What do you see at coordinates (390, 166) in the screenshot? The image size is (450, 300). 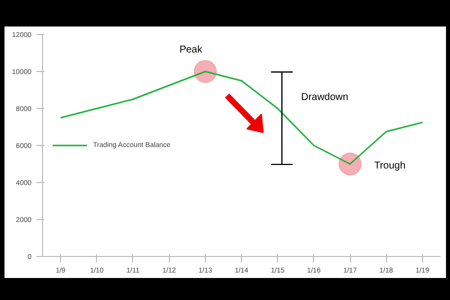 I see `annotation: Trough` at bounding box center [390, 166].